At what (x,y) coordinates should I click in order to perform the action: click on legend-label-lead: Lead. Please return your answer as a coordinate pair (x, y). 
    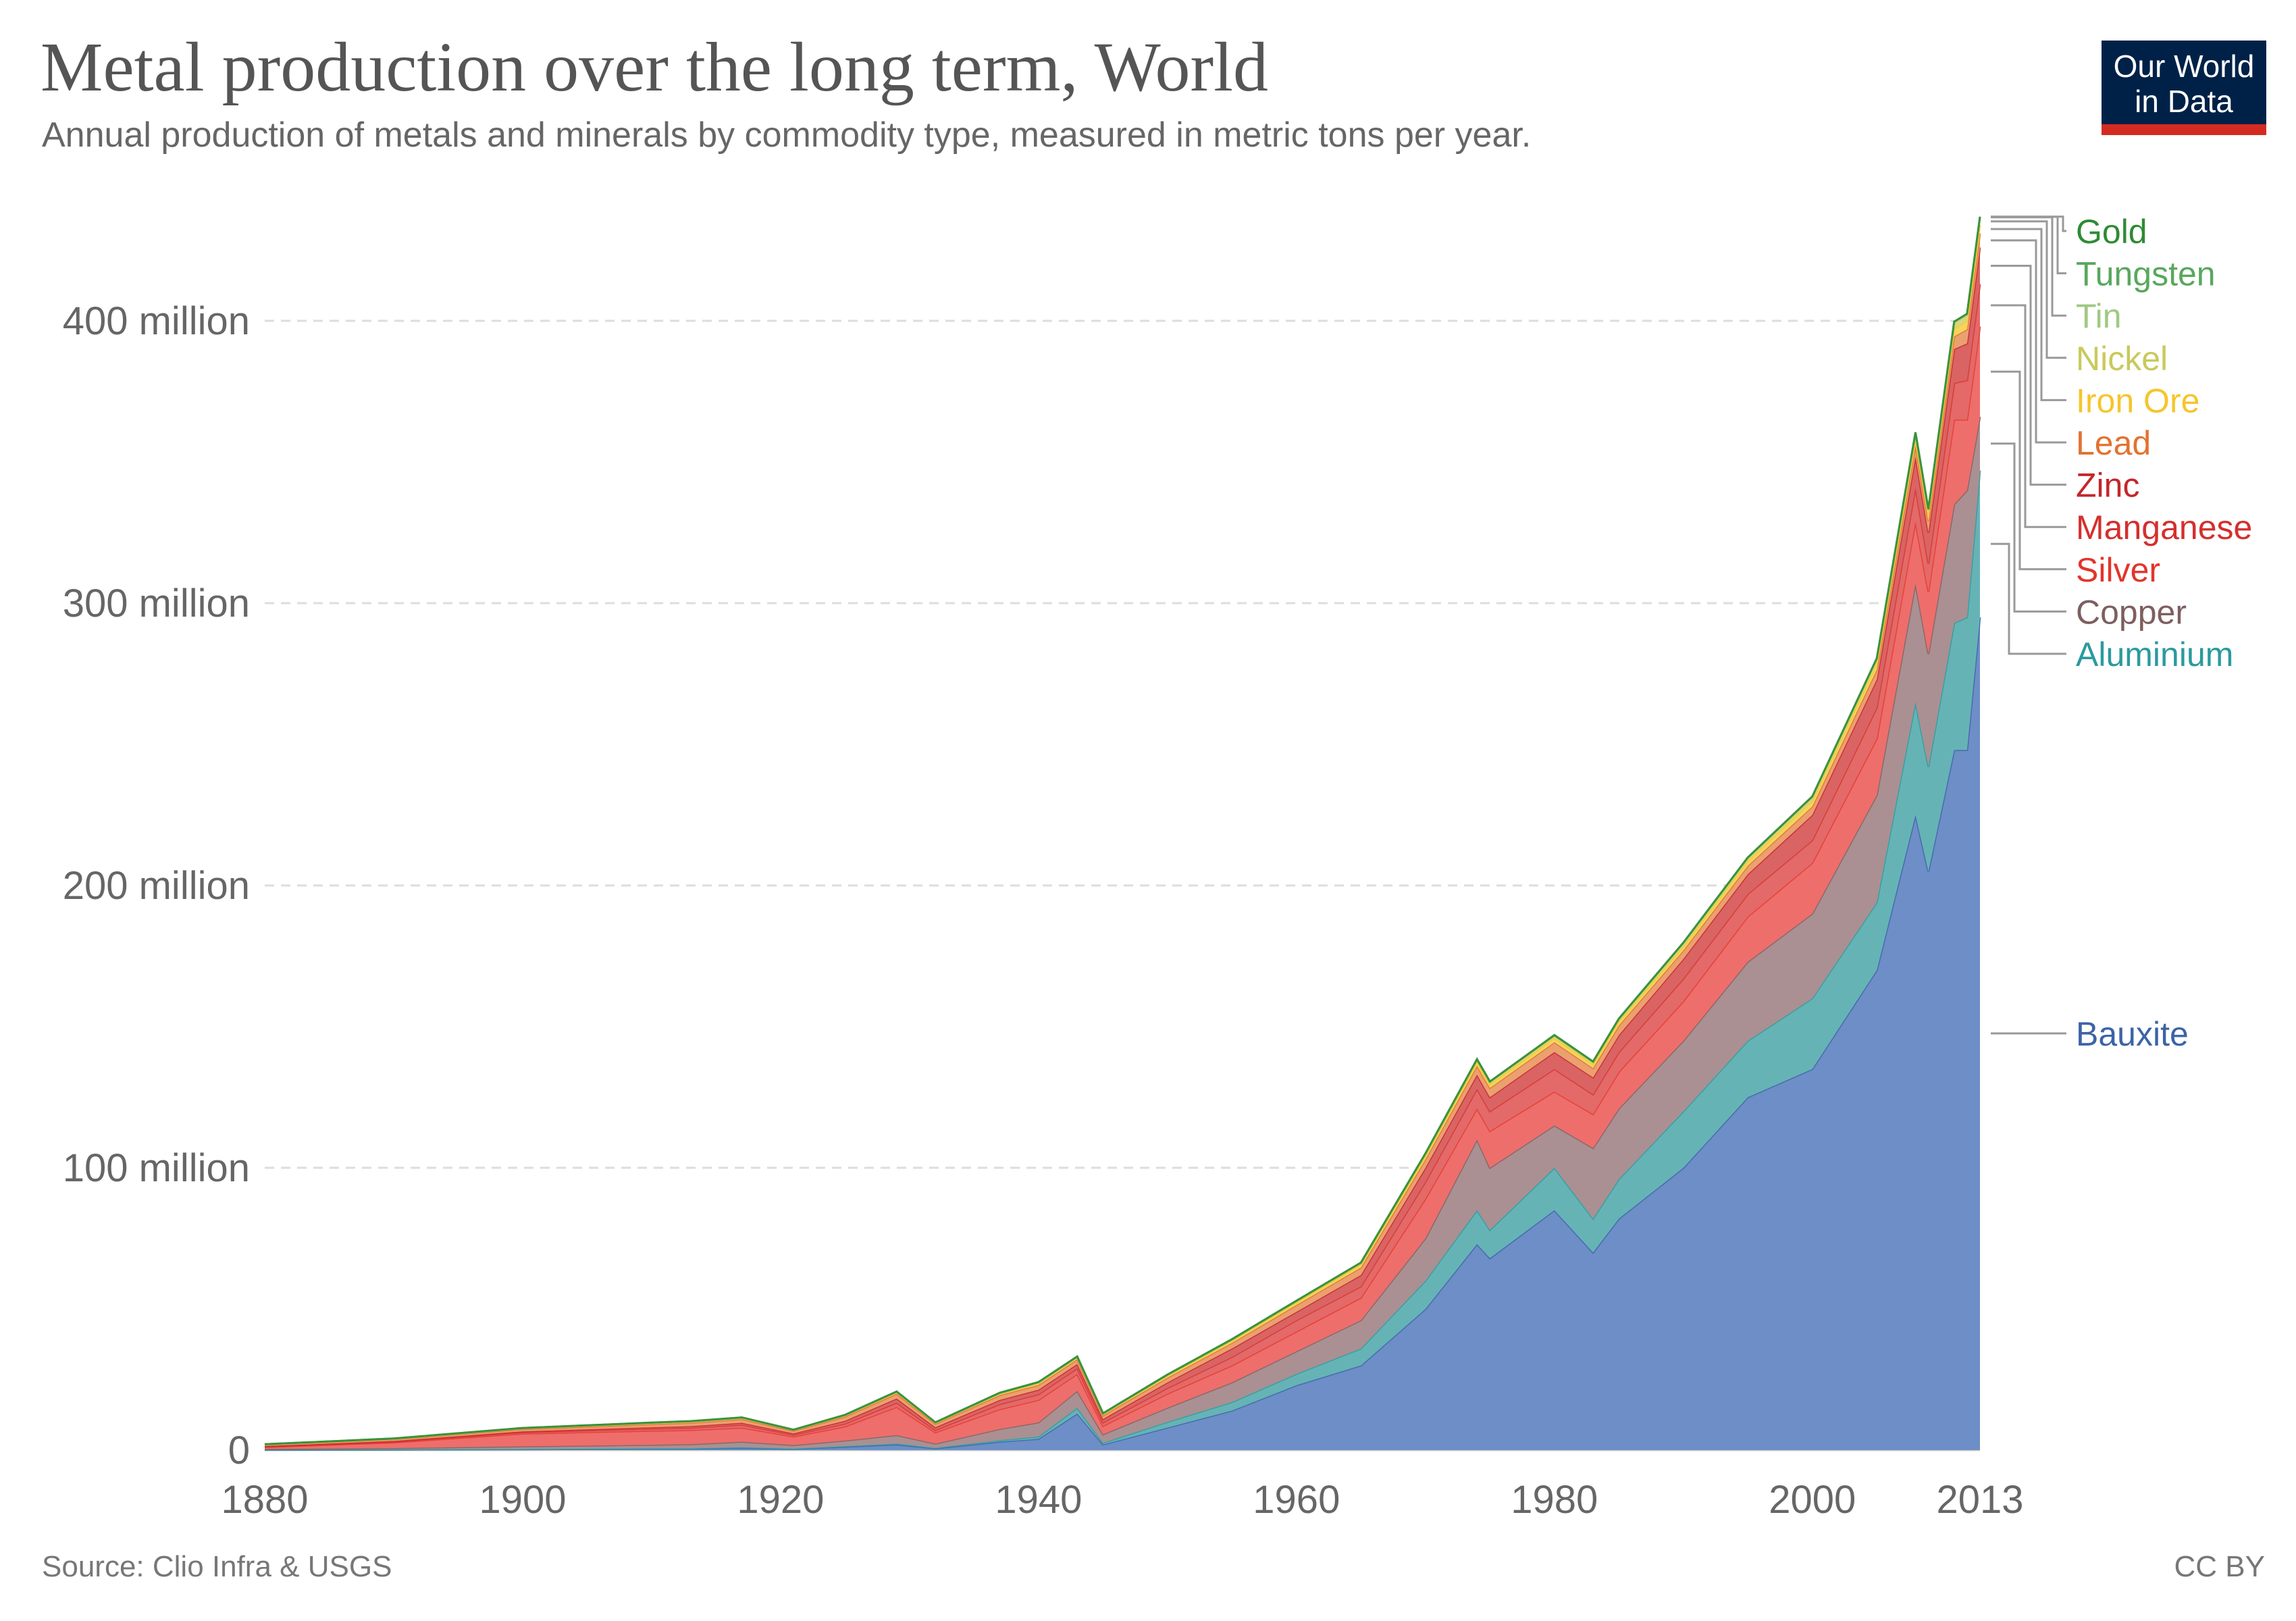
    Looking at the image, I should click on (2113, 443).